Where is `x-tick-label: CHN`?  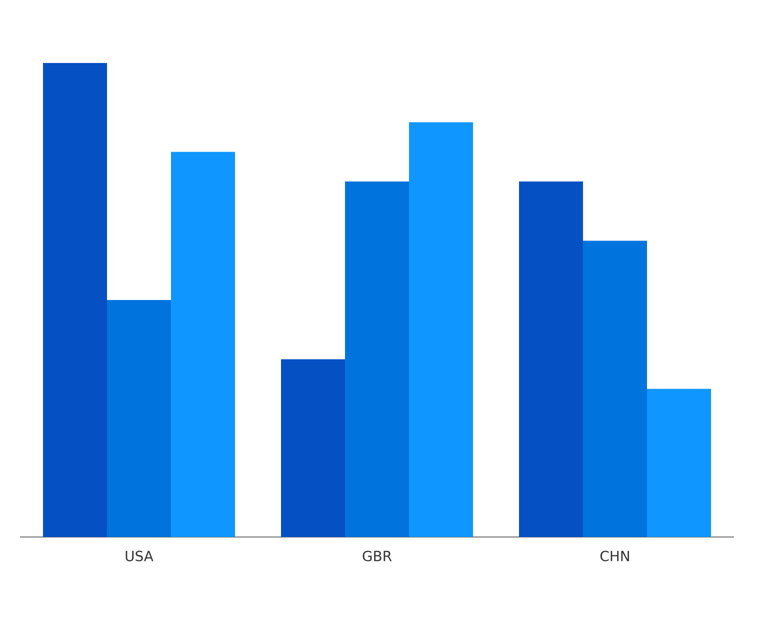
x-tick-label: CHN is located at coordinates (614, 556).